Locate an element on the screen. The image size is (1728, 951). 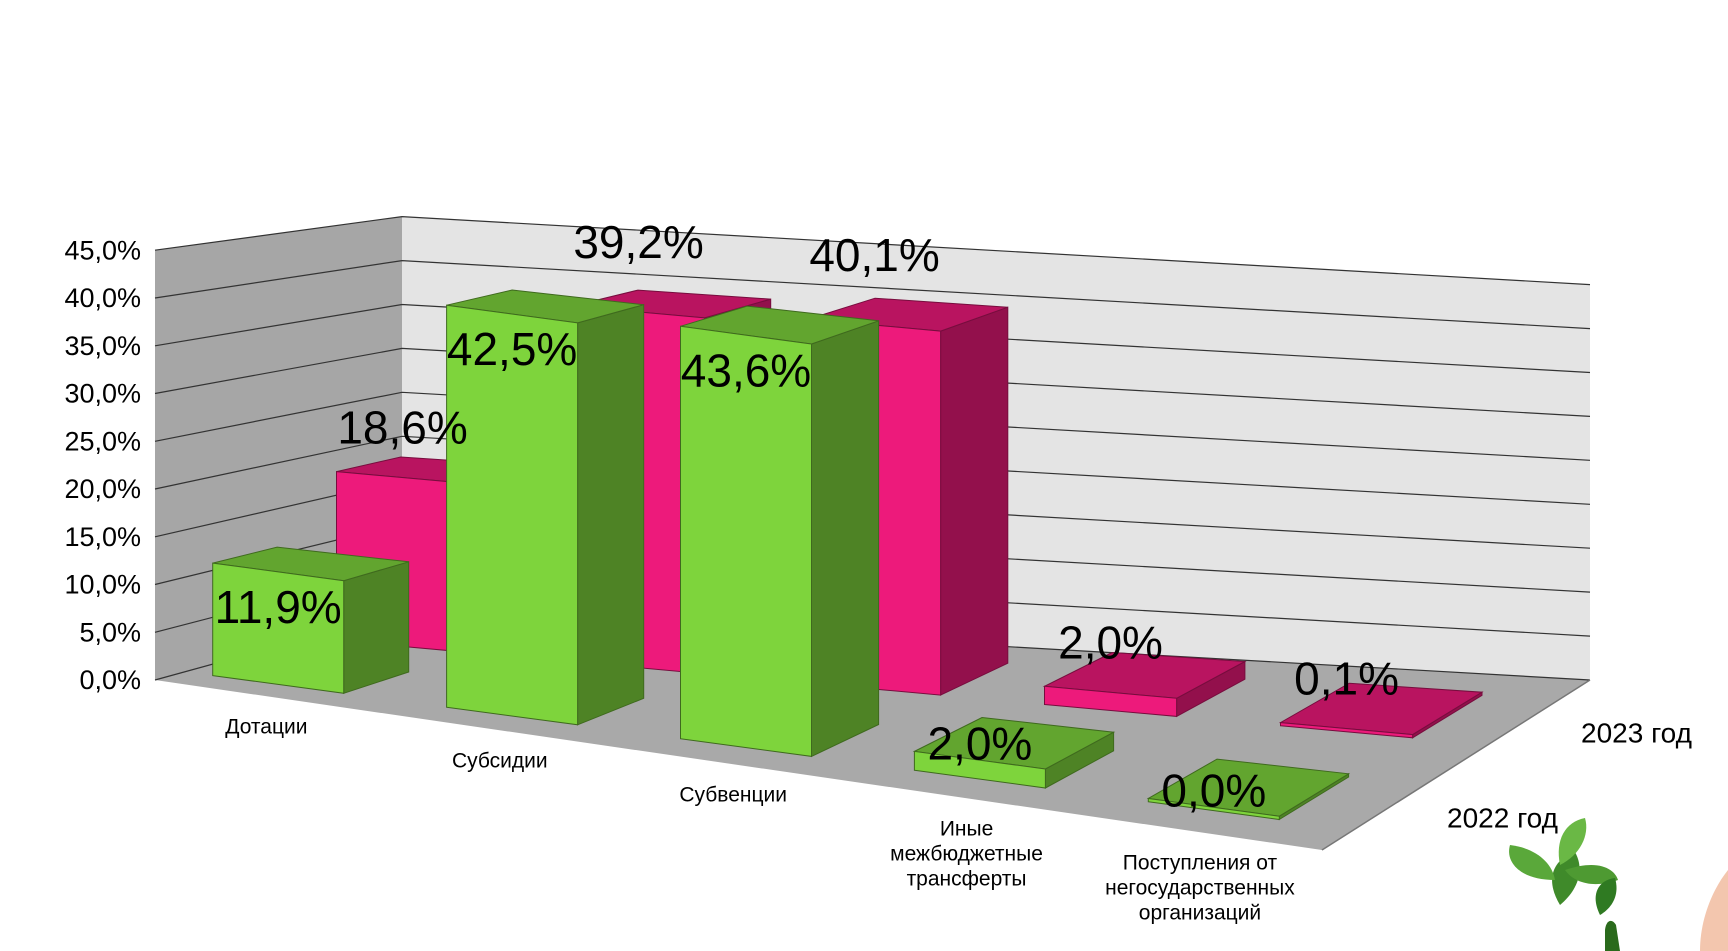
data-label: 42,5% is located at coordinates (512, 349).